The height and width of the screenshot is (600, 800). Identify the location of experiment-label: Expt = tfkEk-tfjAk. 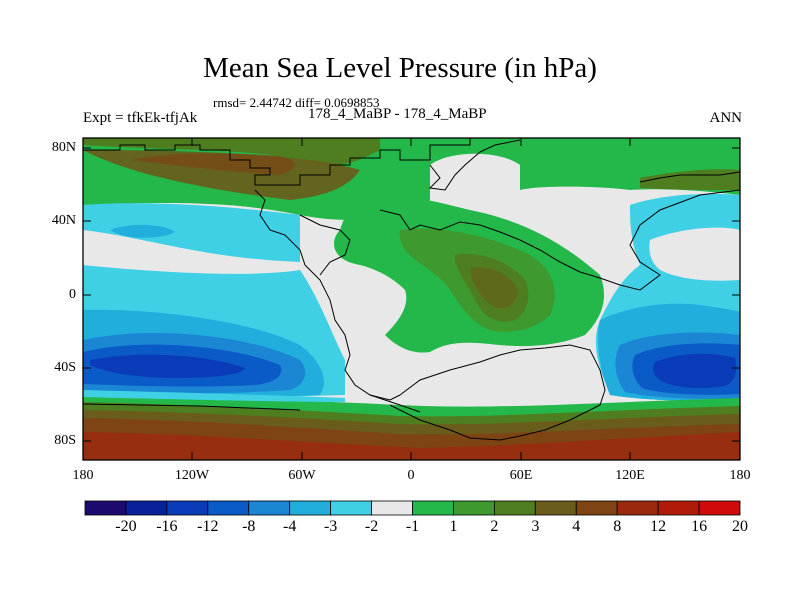
(140, 118).